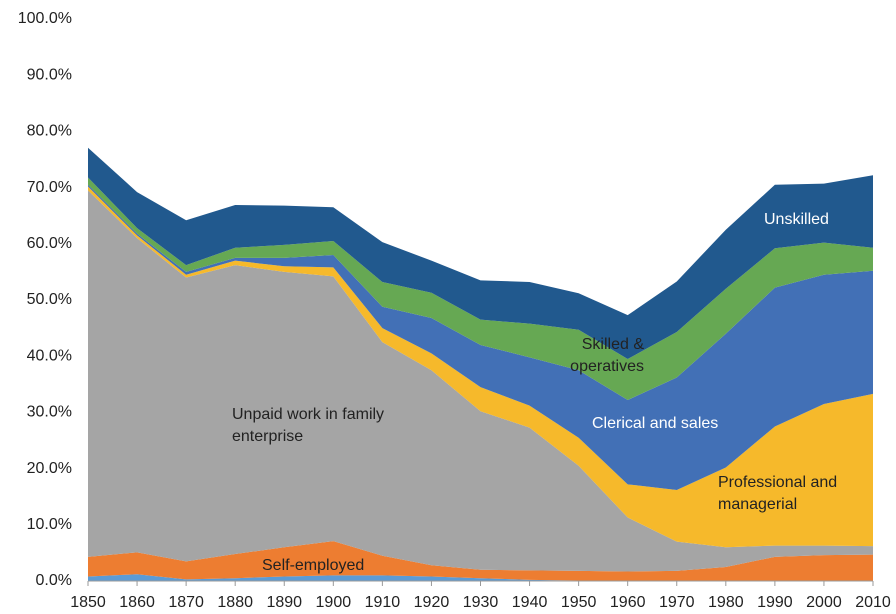  Describe the element at coordinates (655, 423) in the screenshot. I see `series-label: Clerical and sales` at that location.